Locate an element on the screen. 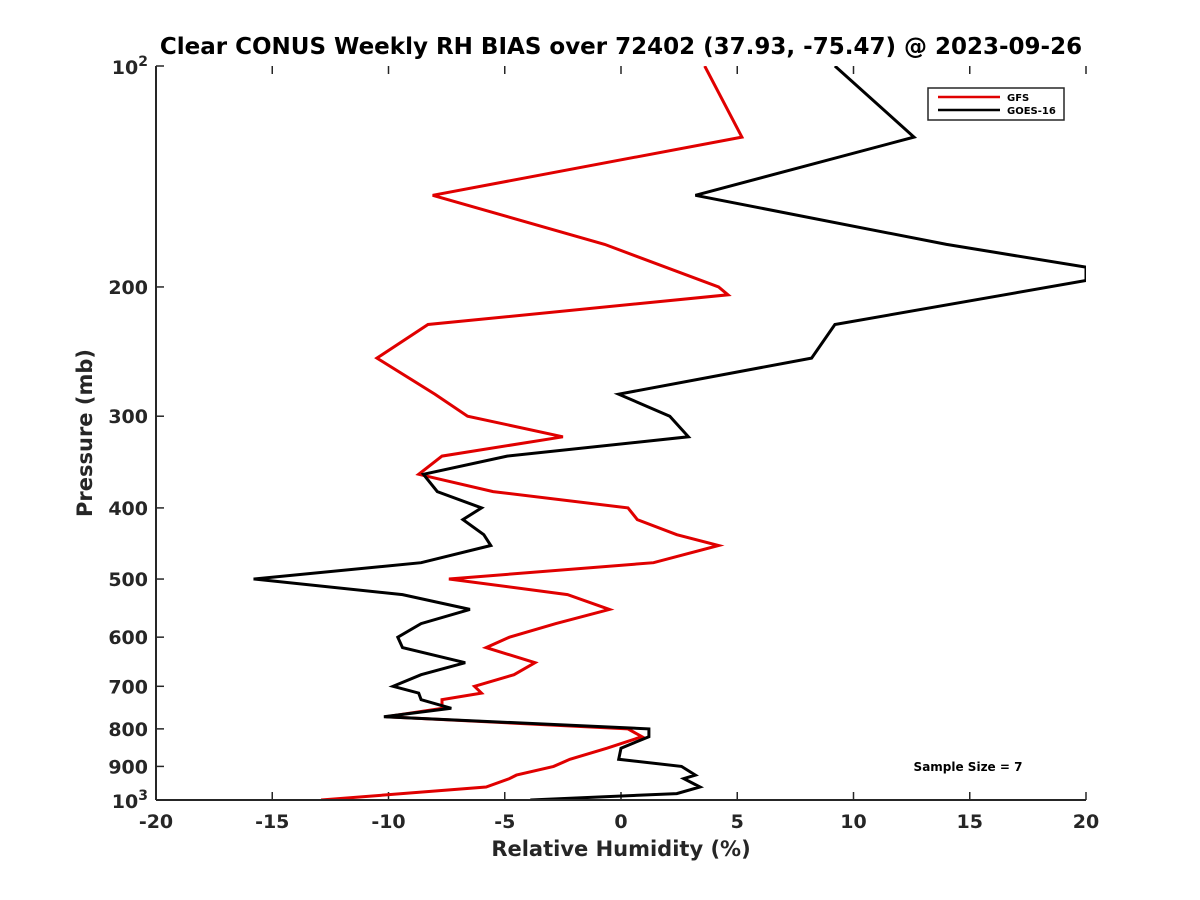 The width and height of the screenshot is (1200, 900). y-tick-label: 200 is located at coordinates (128, 288).